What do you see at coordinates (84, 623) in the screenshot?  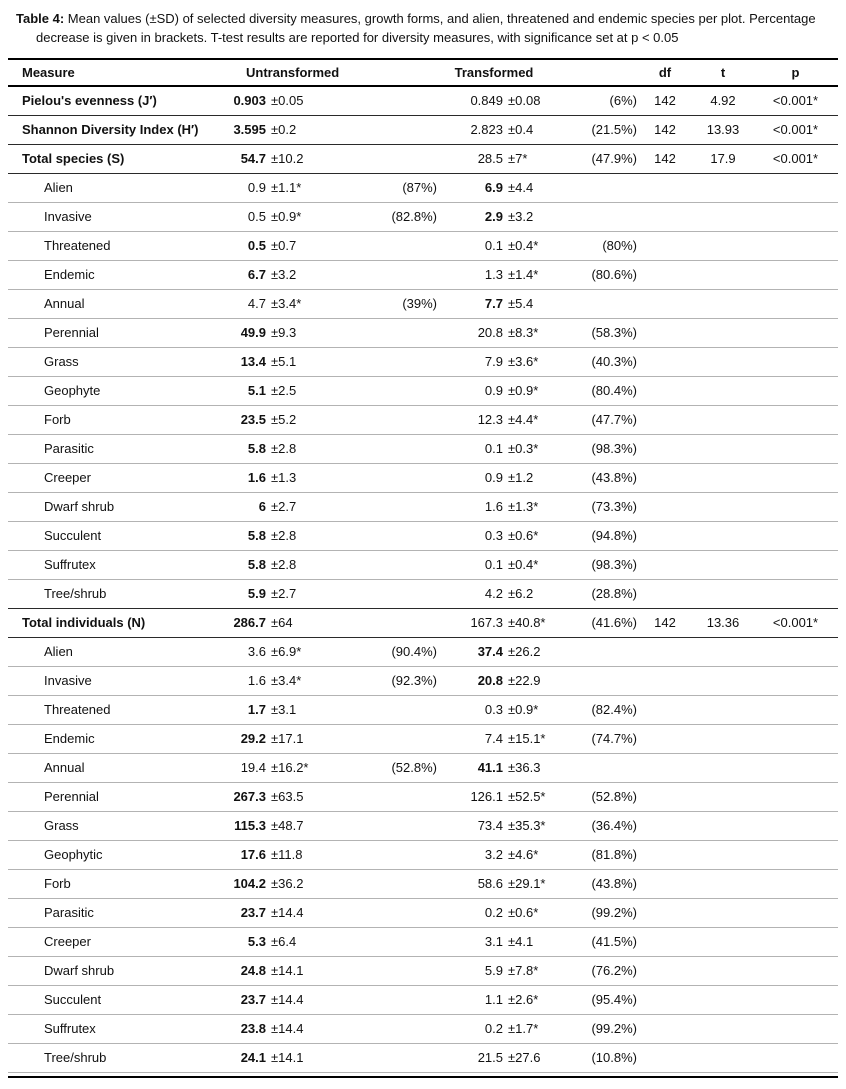 I see `measure-label: Total individuals (N)` at bounding box center [84, 623].